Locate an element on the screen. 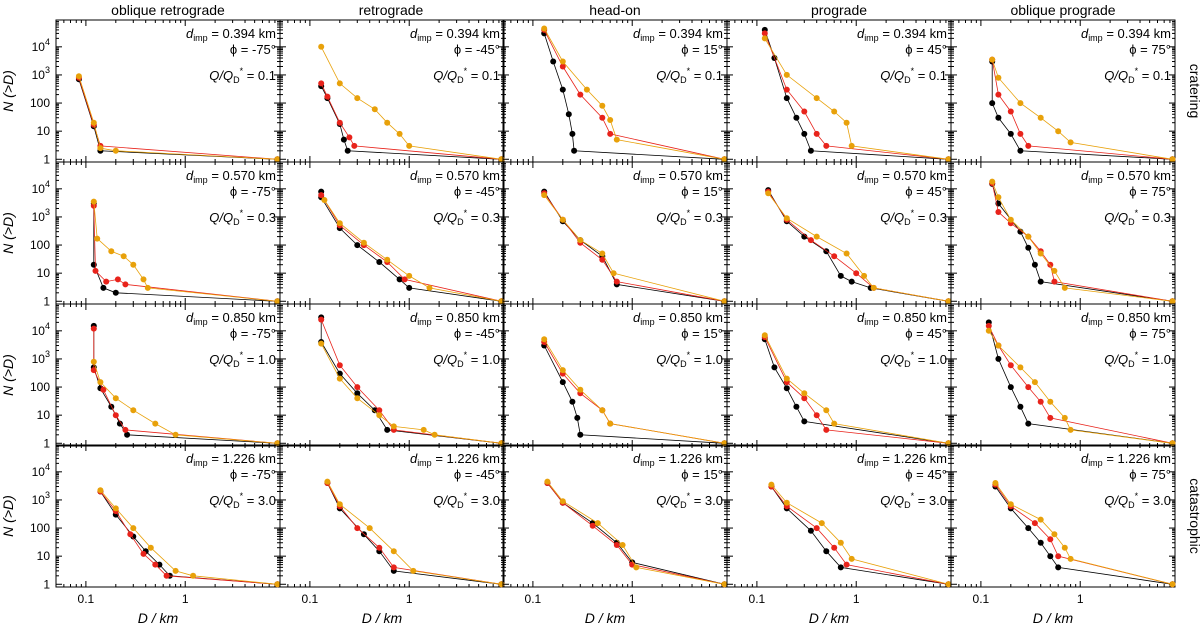  energy-ratio-label: Q/QD* = 0.3 is located at coordinates (1137, 217).